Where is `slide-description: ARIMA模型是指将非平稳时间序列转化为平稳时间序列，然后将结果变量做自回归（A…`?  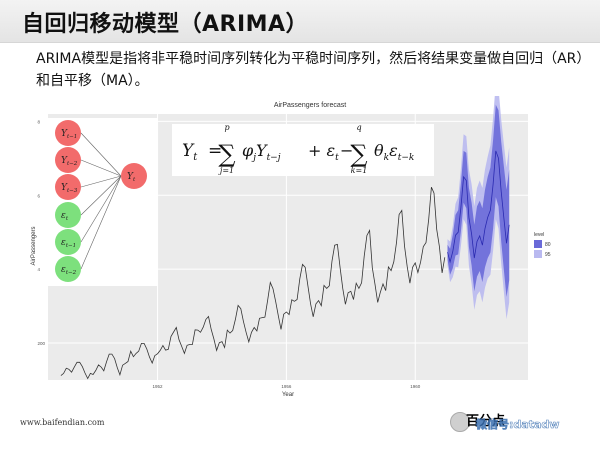
slide-description: ARIMA模型是指将非平稳时间序列转化为平稳时间序列，然后将结果变量做自回归（A… is located at coordinates (310, 70).